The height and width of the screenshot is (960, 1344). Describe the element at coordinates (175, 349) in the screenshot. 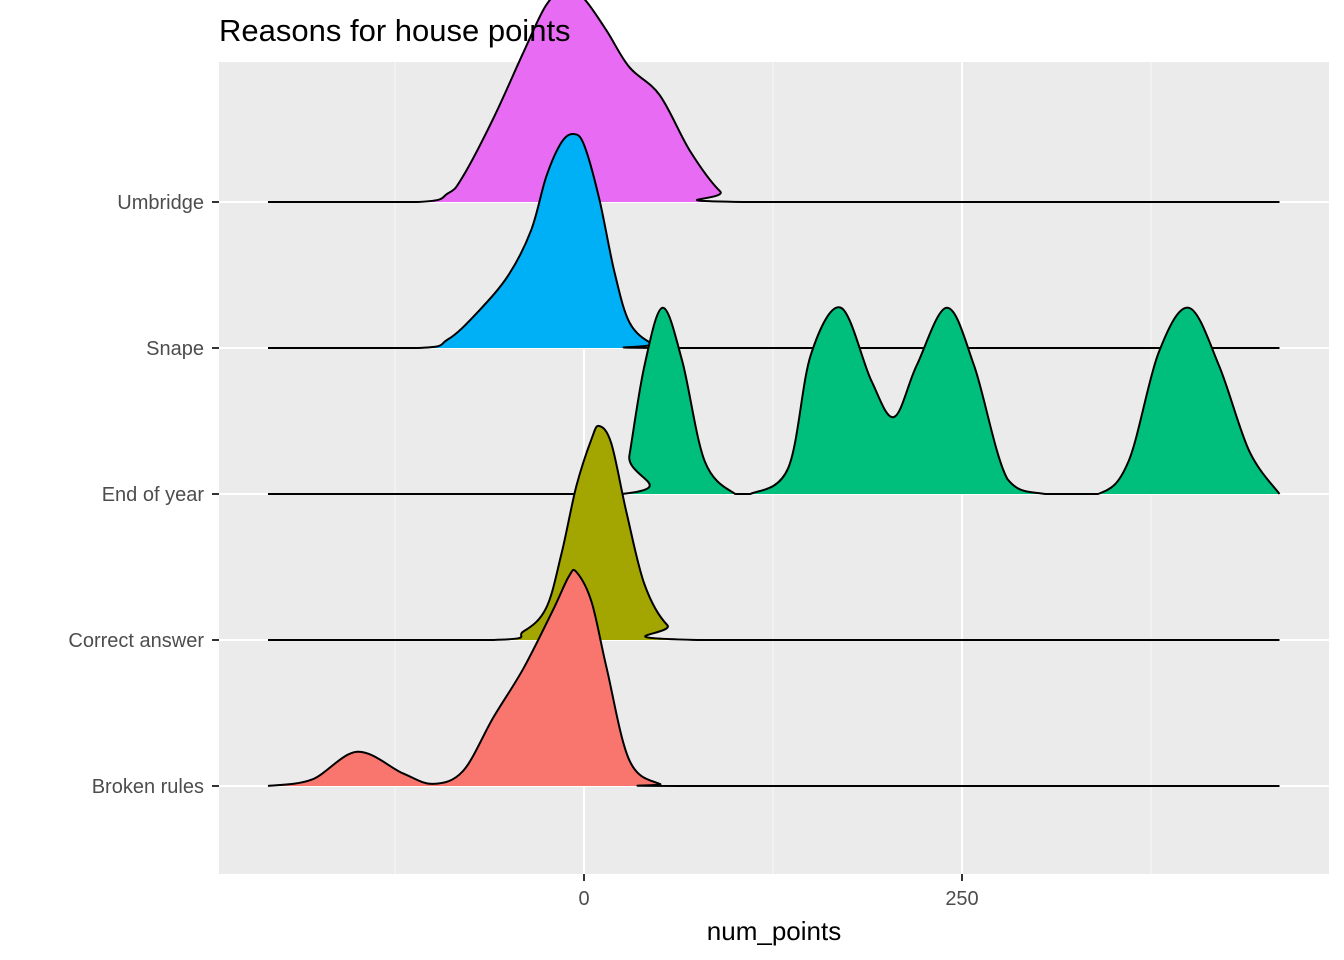

I see `y-tick-label: Snape` at that location.